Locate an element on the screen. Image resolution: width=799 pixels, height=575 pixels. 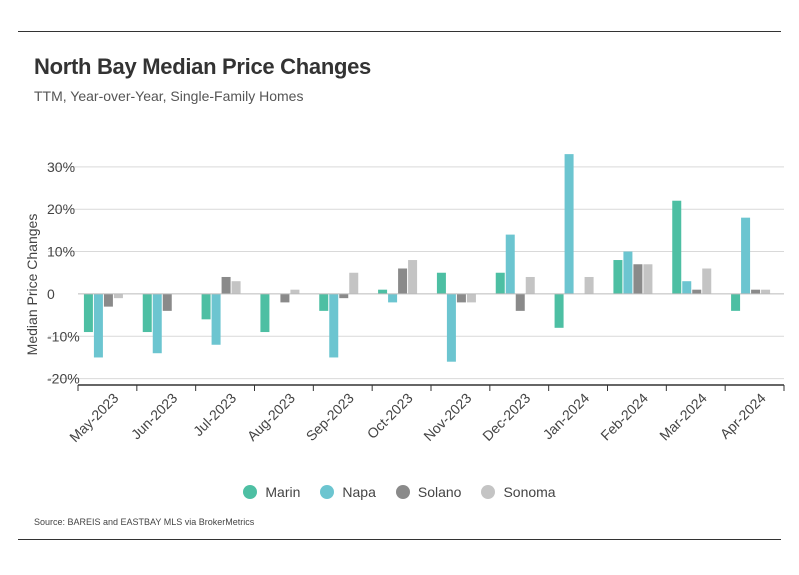
bottom-rule is located at coordinates (399, 539).